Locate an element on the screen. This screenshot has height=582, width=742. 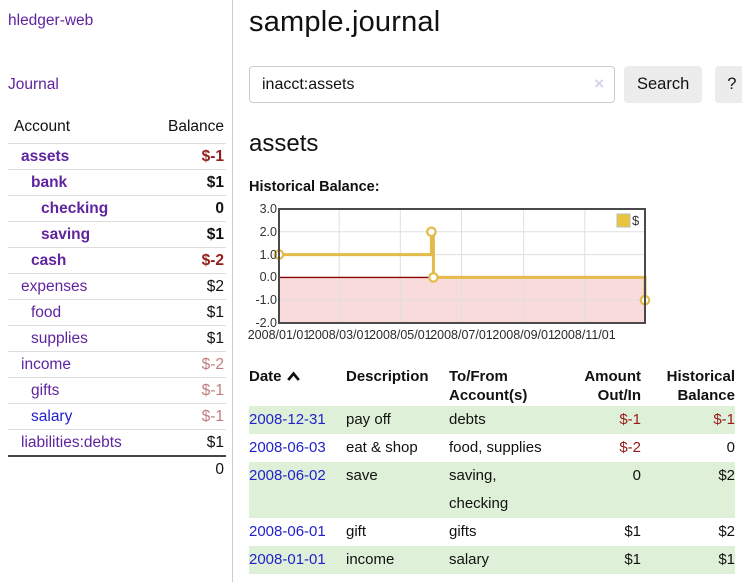
transaction-date-link: 2008-06-01 is located at coordinates (287, 531).